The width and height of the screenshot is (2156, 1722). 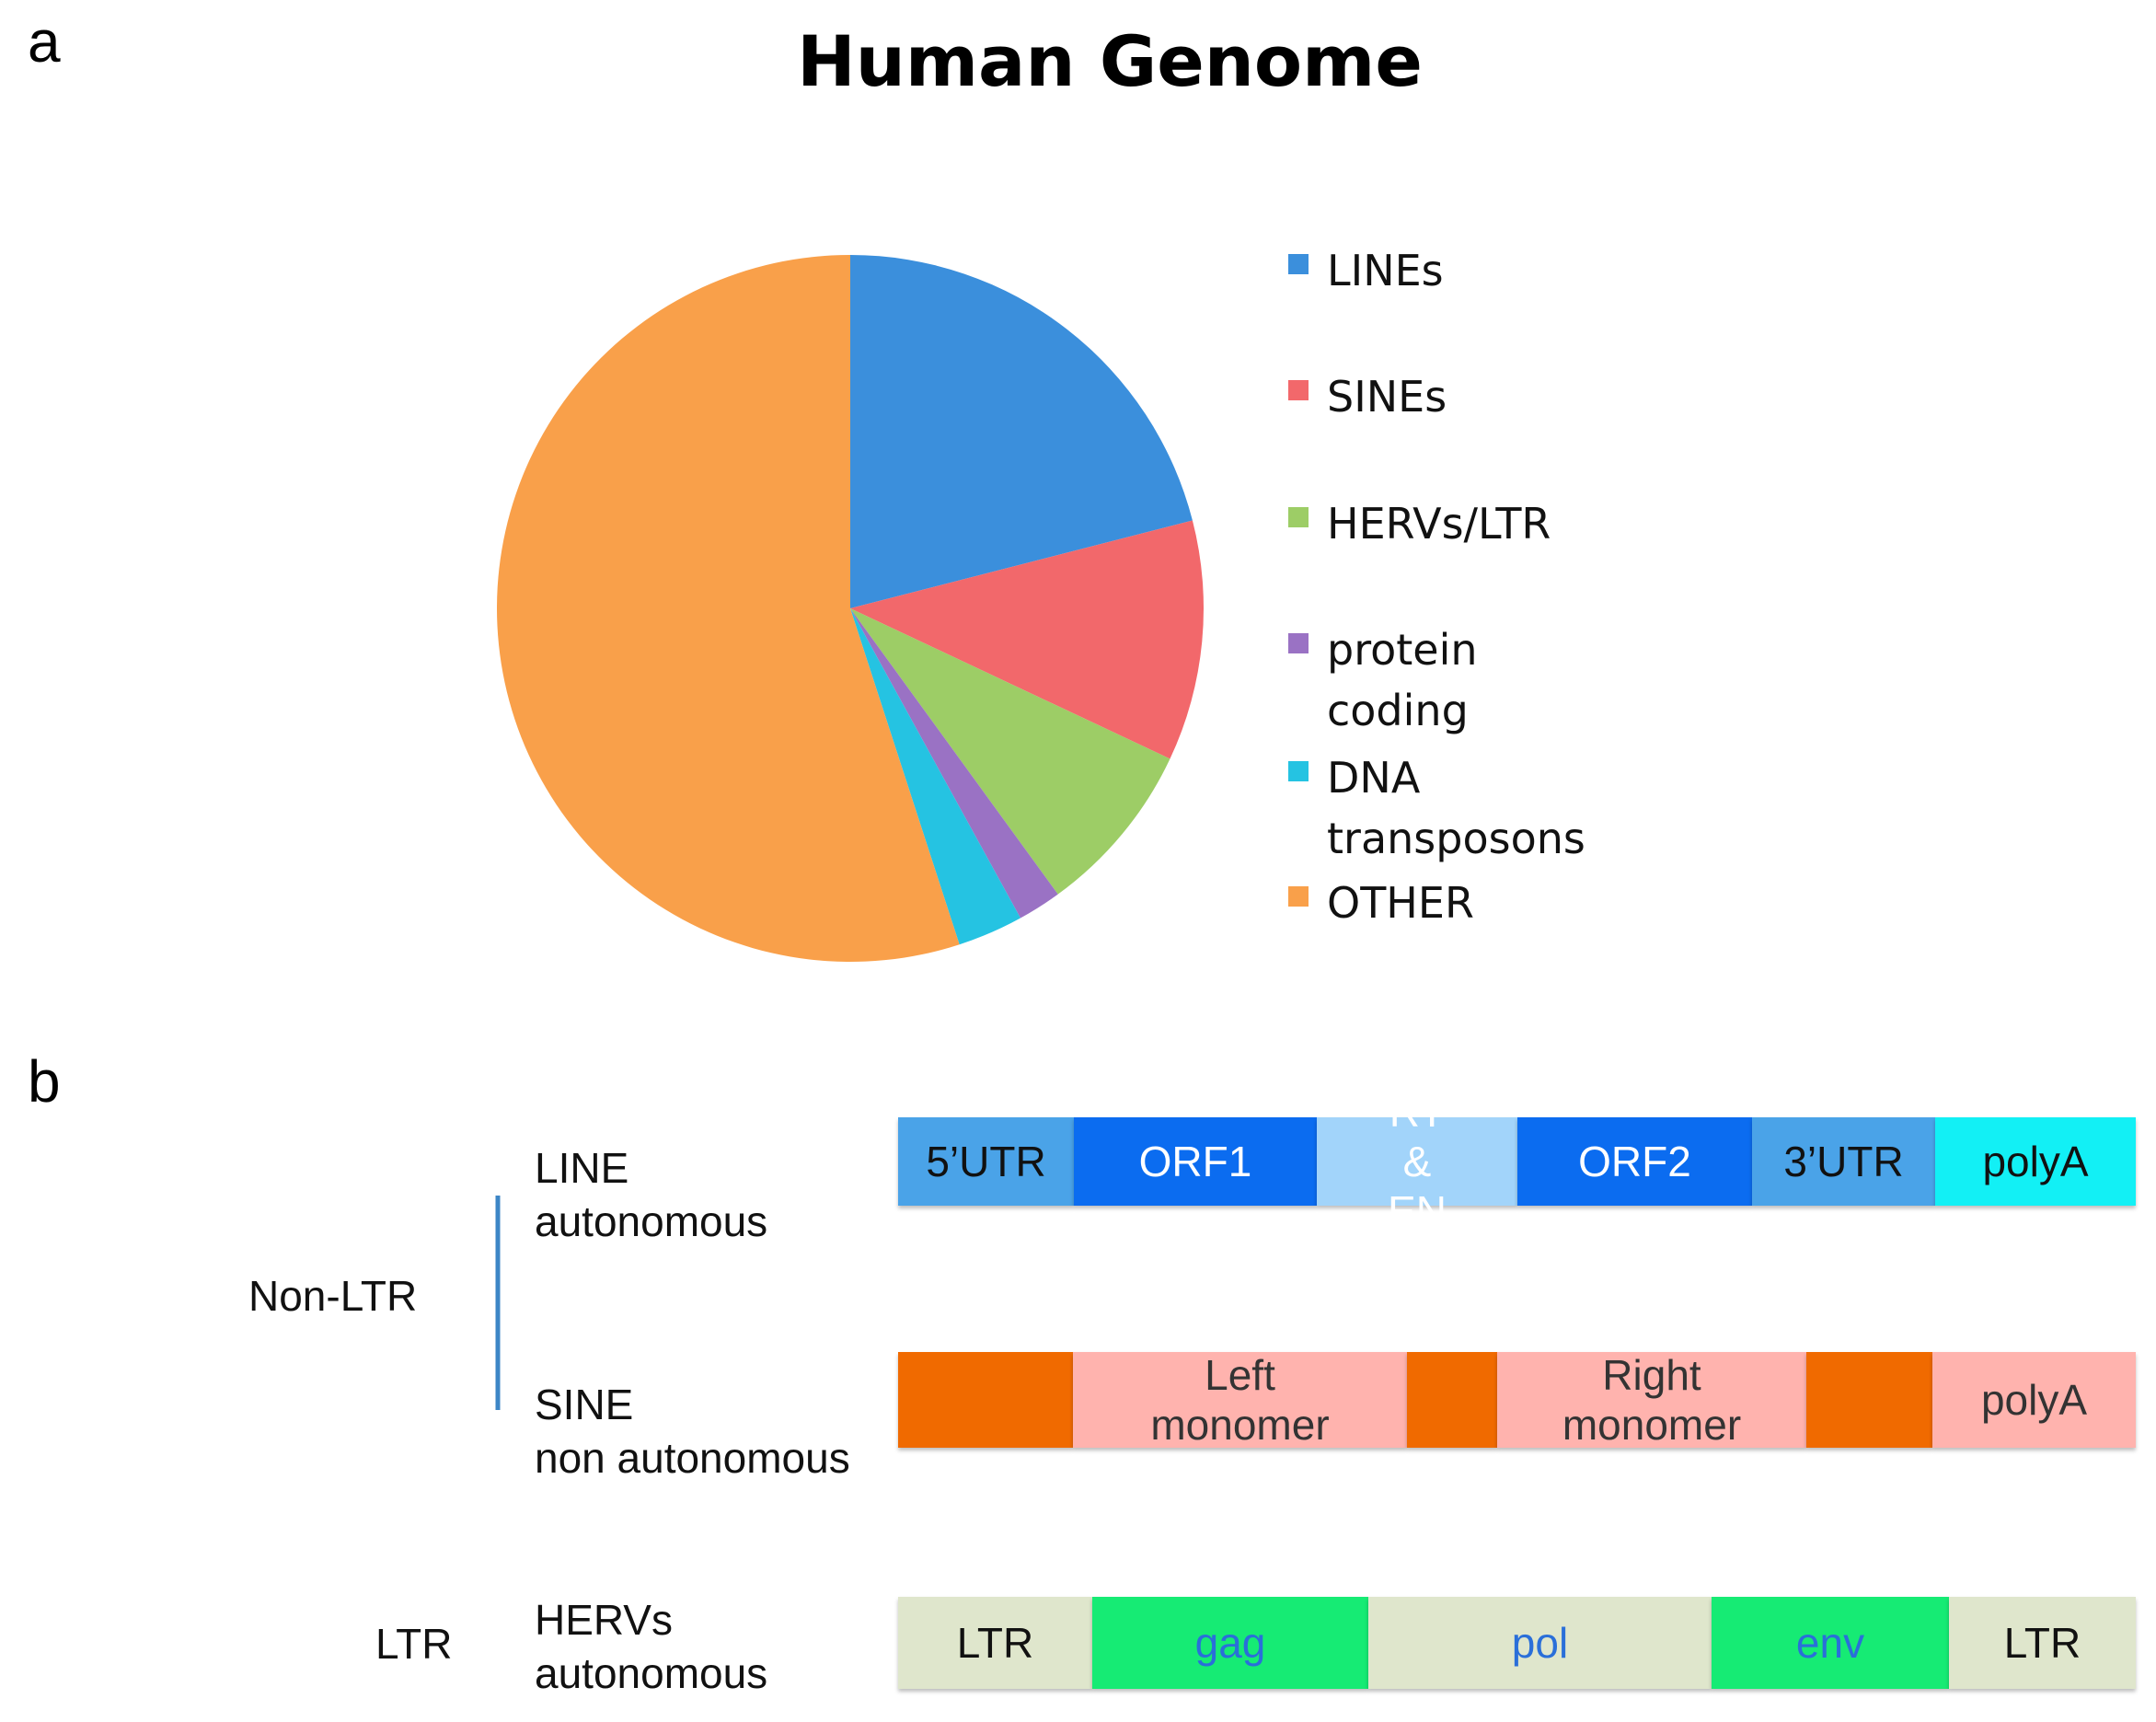 I want to click on segment-label: env, so click(x=1830, y=1643).